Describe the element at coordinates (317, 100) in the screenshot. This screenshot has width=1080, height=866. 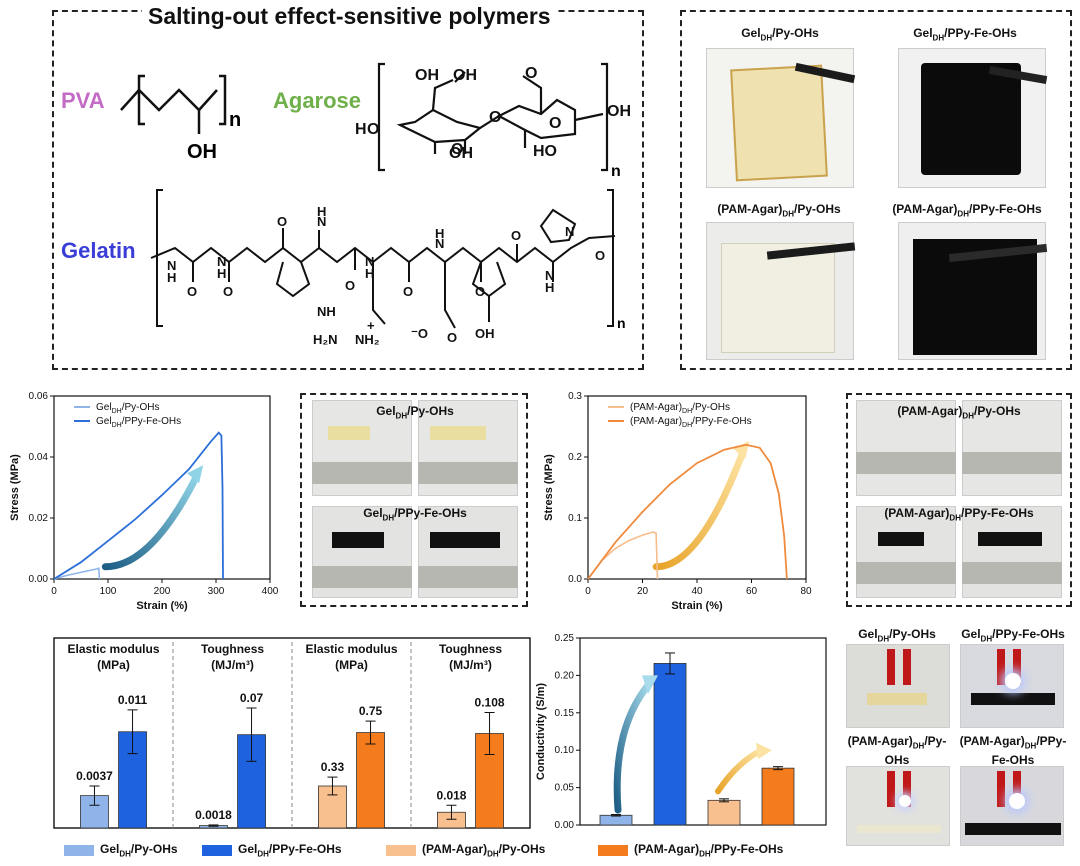
I see `agarose-label: Agarose` at that location.